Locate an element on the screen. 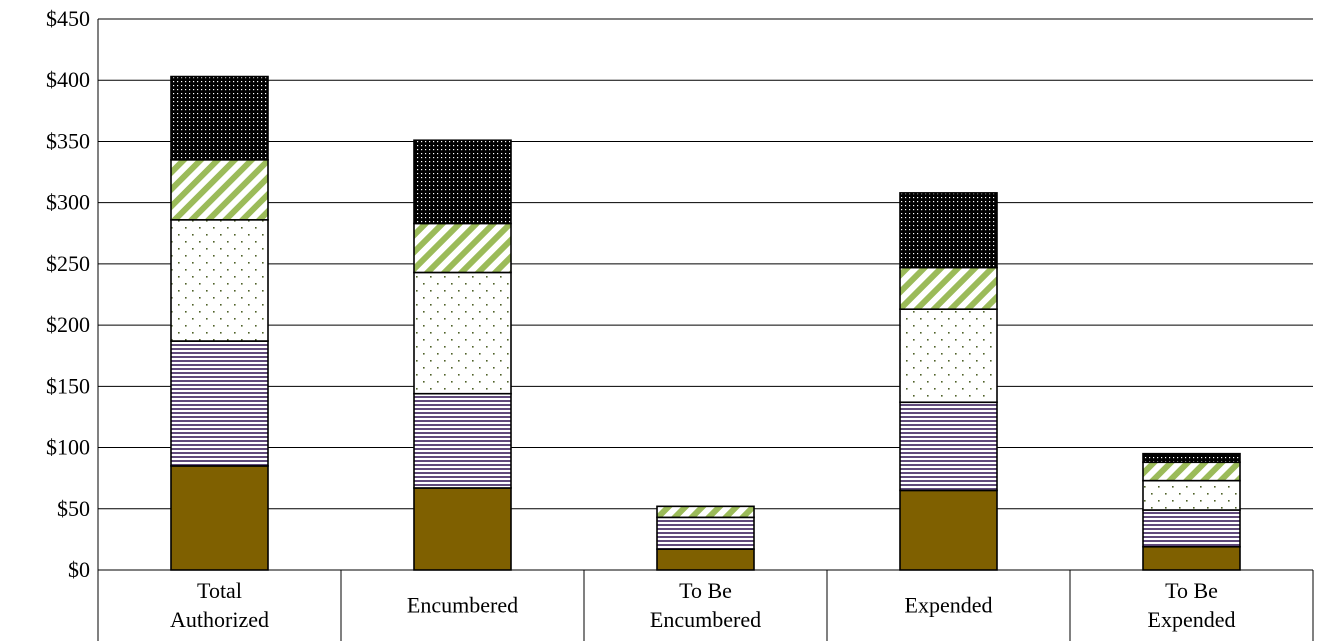 The image size is (1318, 643). x-category-label: Encumbered is located at coordinates (462, 605).